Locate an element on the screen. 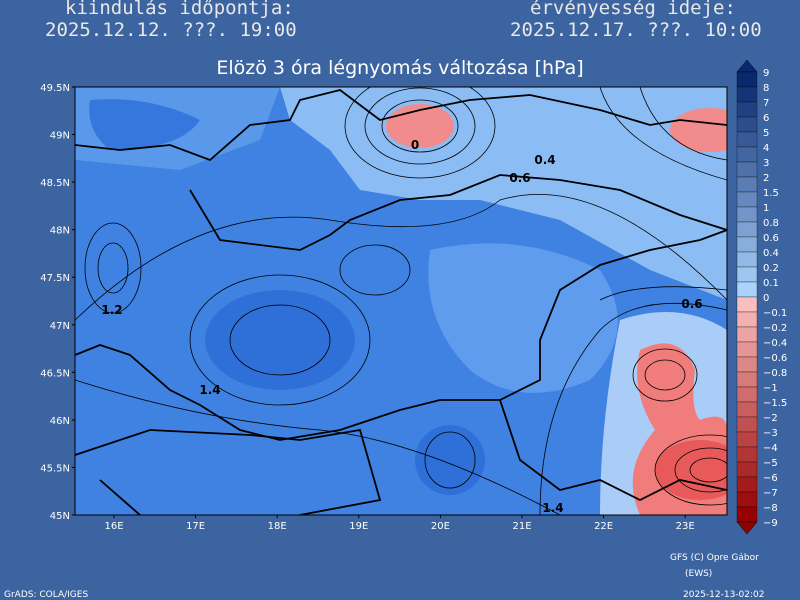  colorbar-label: −1 is located at coordinates (770, 388).